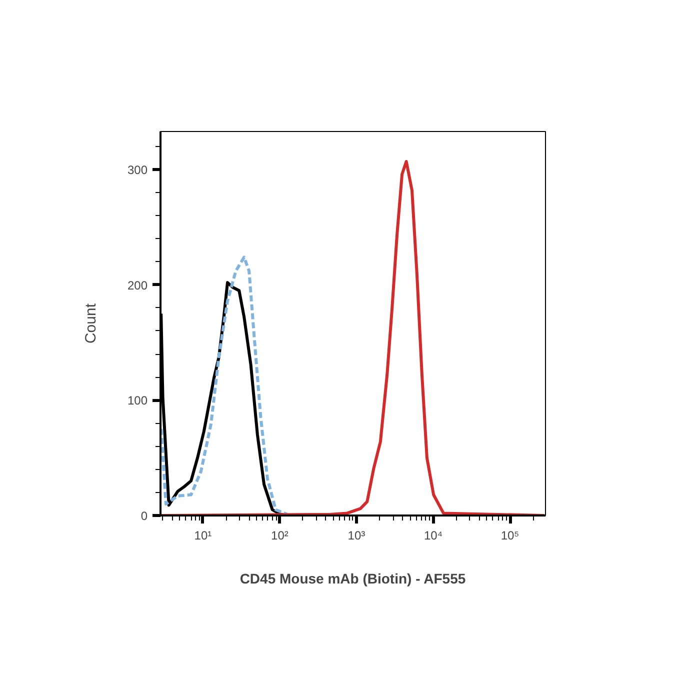 Image resolution: width=700 pixels, height=700 pixels. Describe the element at coordinates (279, 535) in the screenshot. I see `x-tick-label: 10²` at that location.